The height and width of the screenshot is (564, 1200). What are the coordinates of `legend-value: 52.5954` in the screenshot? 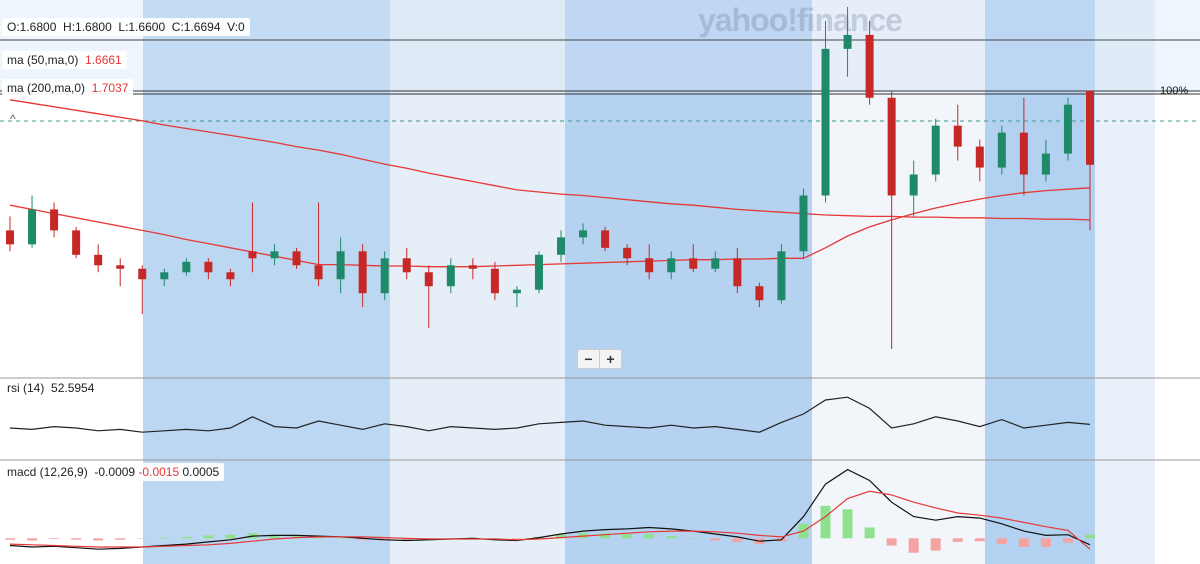 It's located at (73, 388).